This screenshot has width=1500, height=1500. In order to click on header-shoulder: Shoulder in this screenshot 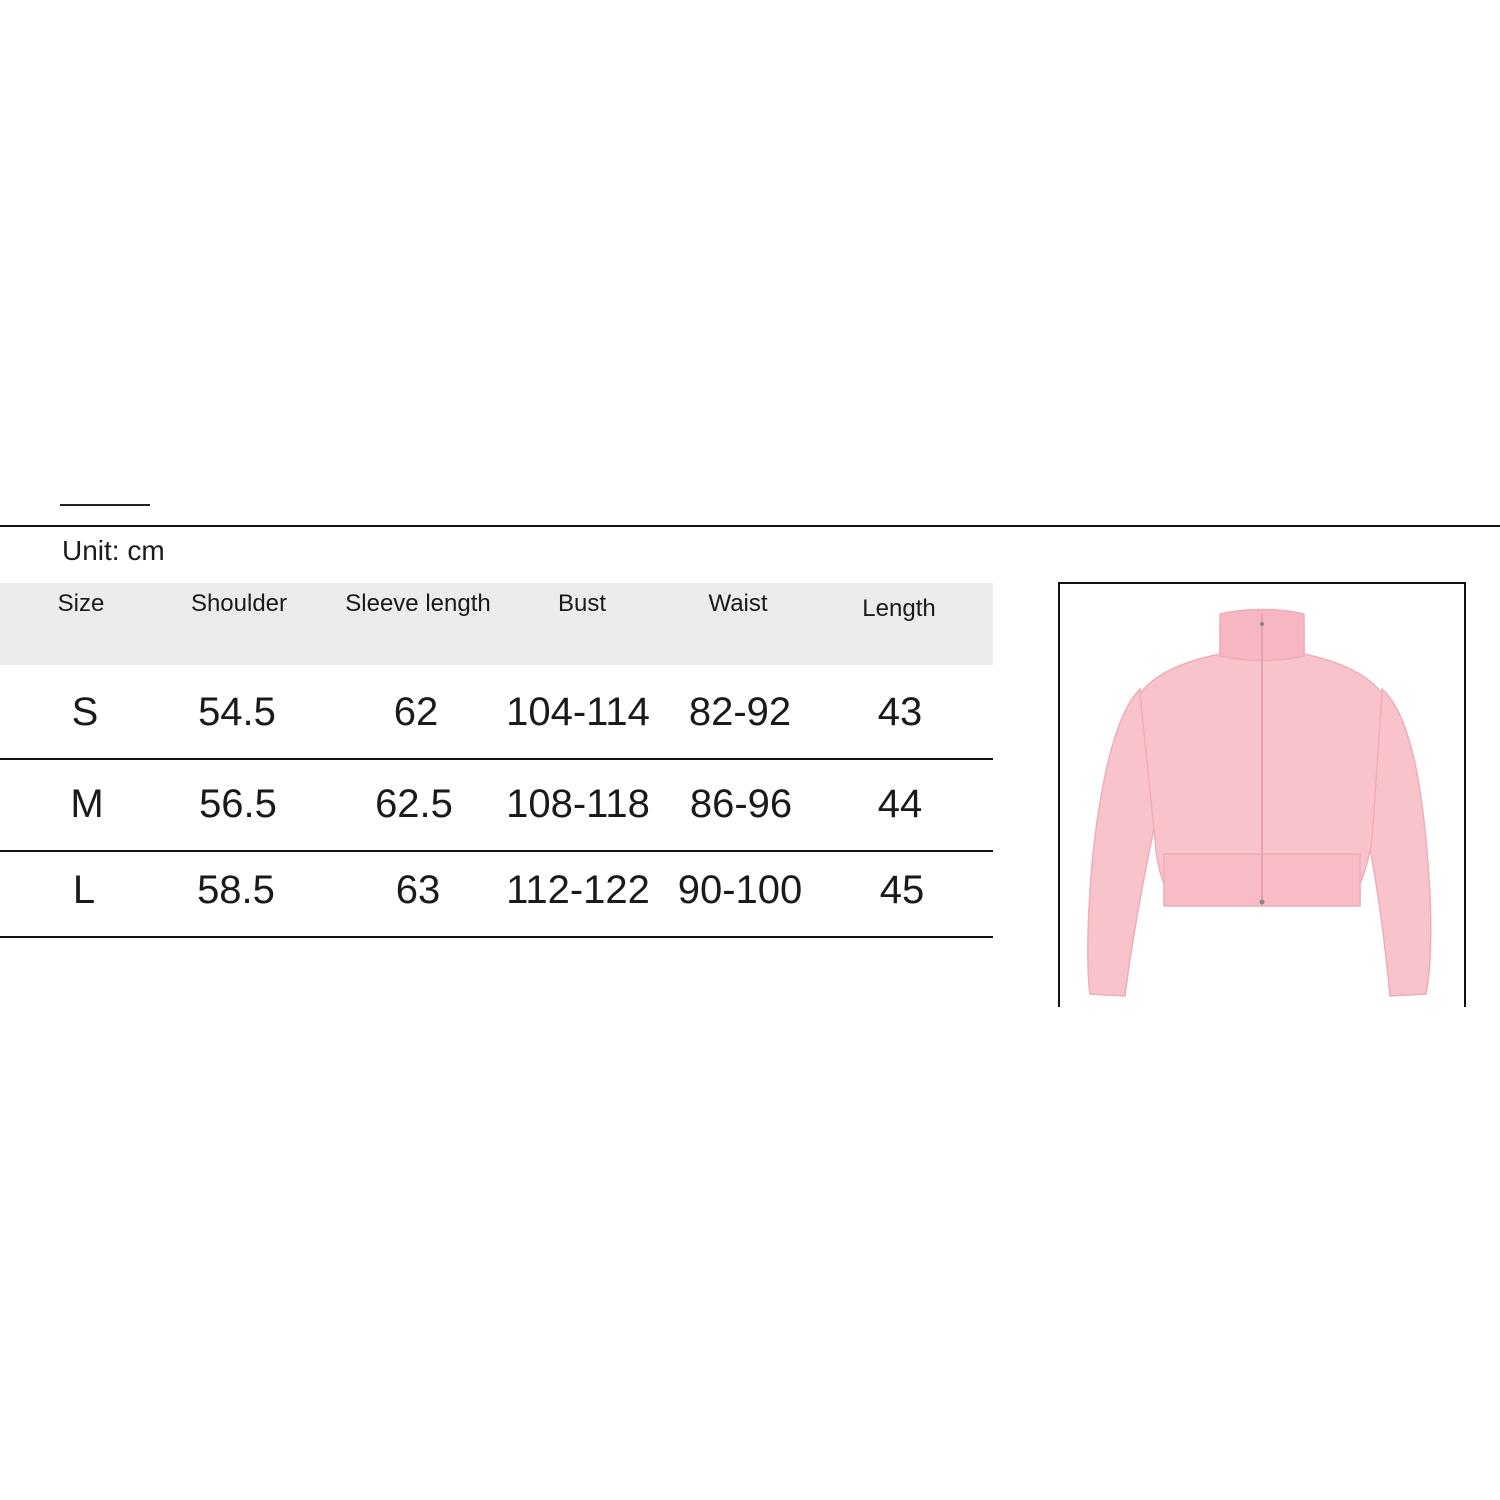, I will do `click(239, 603)`.